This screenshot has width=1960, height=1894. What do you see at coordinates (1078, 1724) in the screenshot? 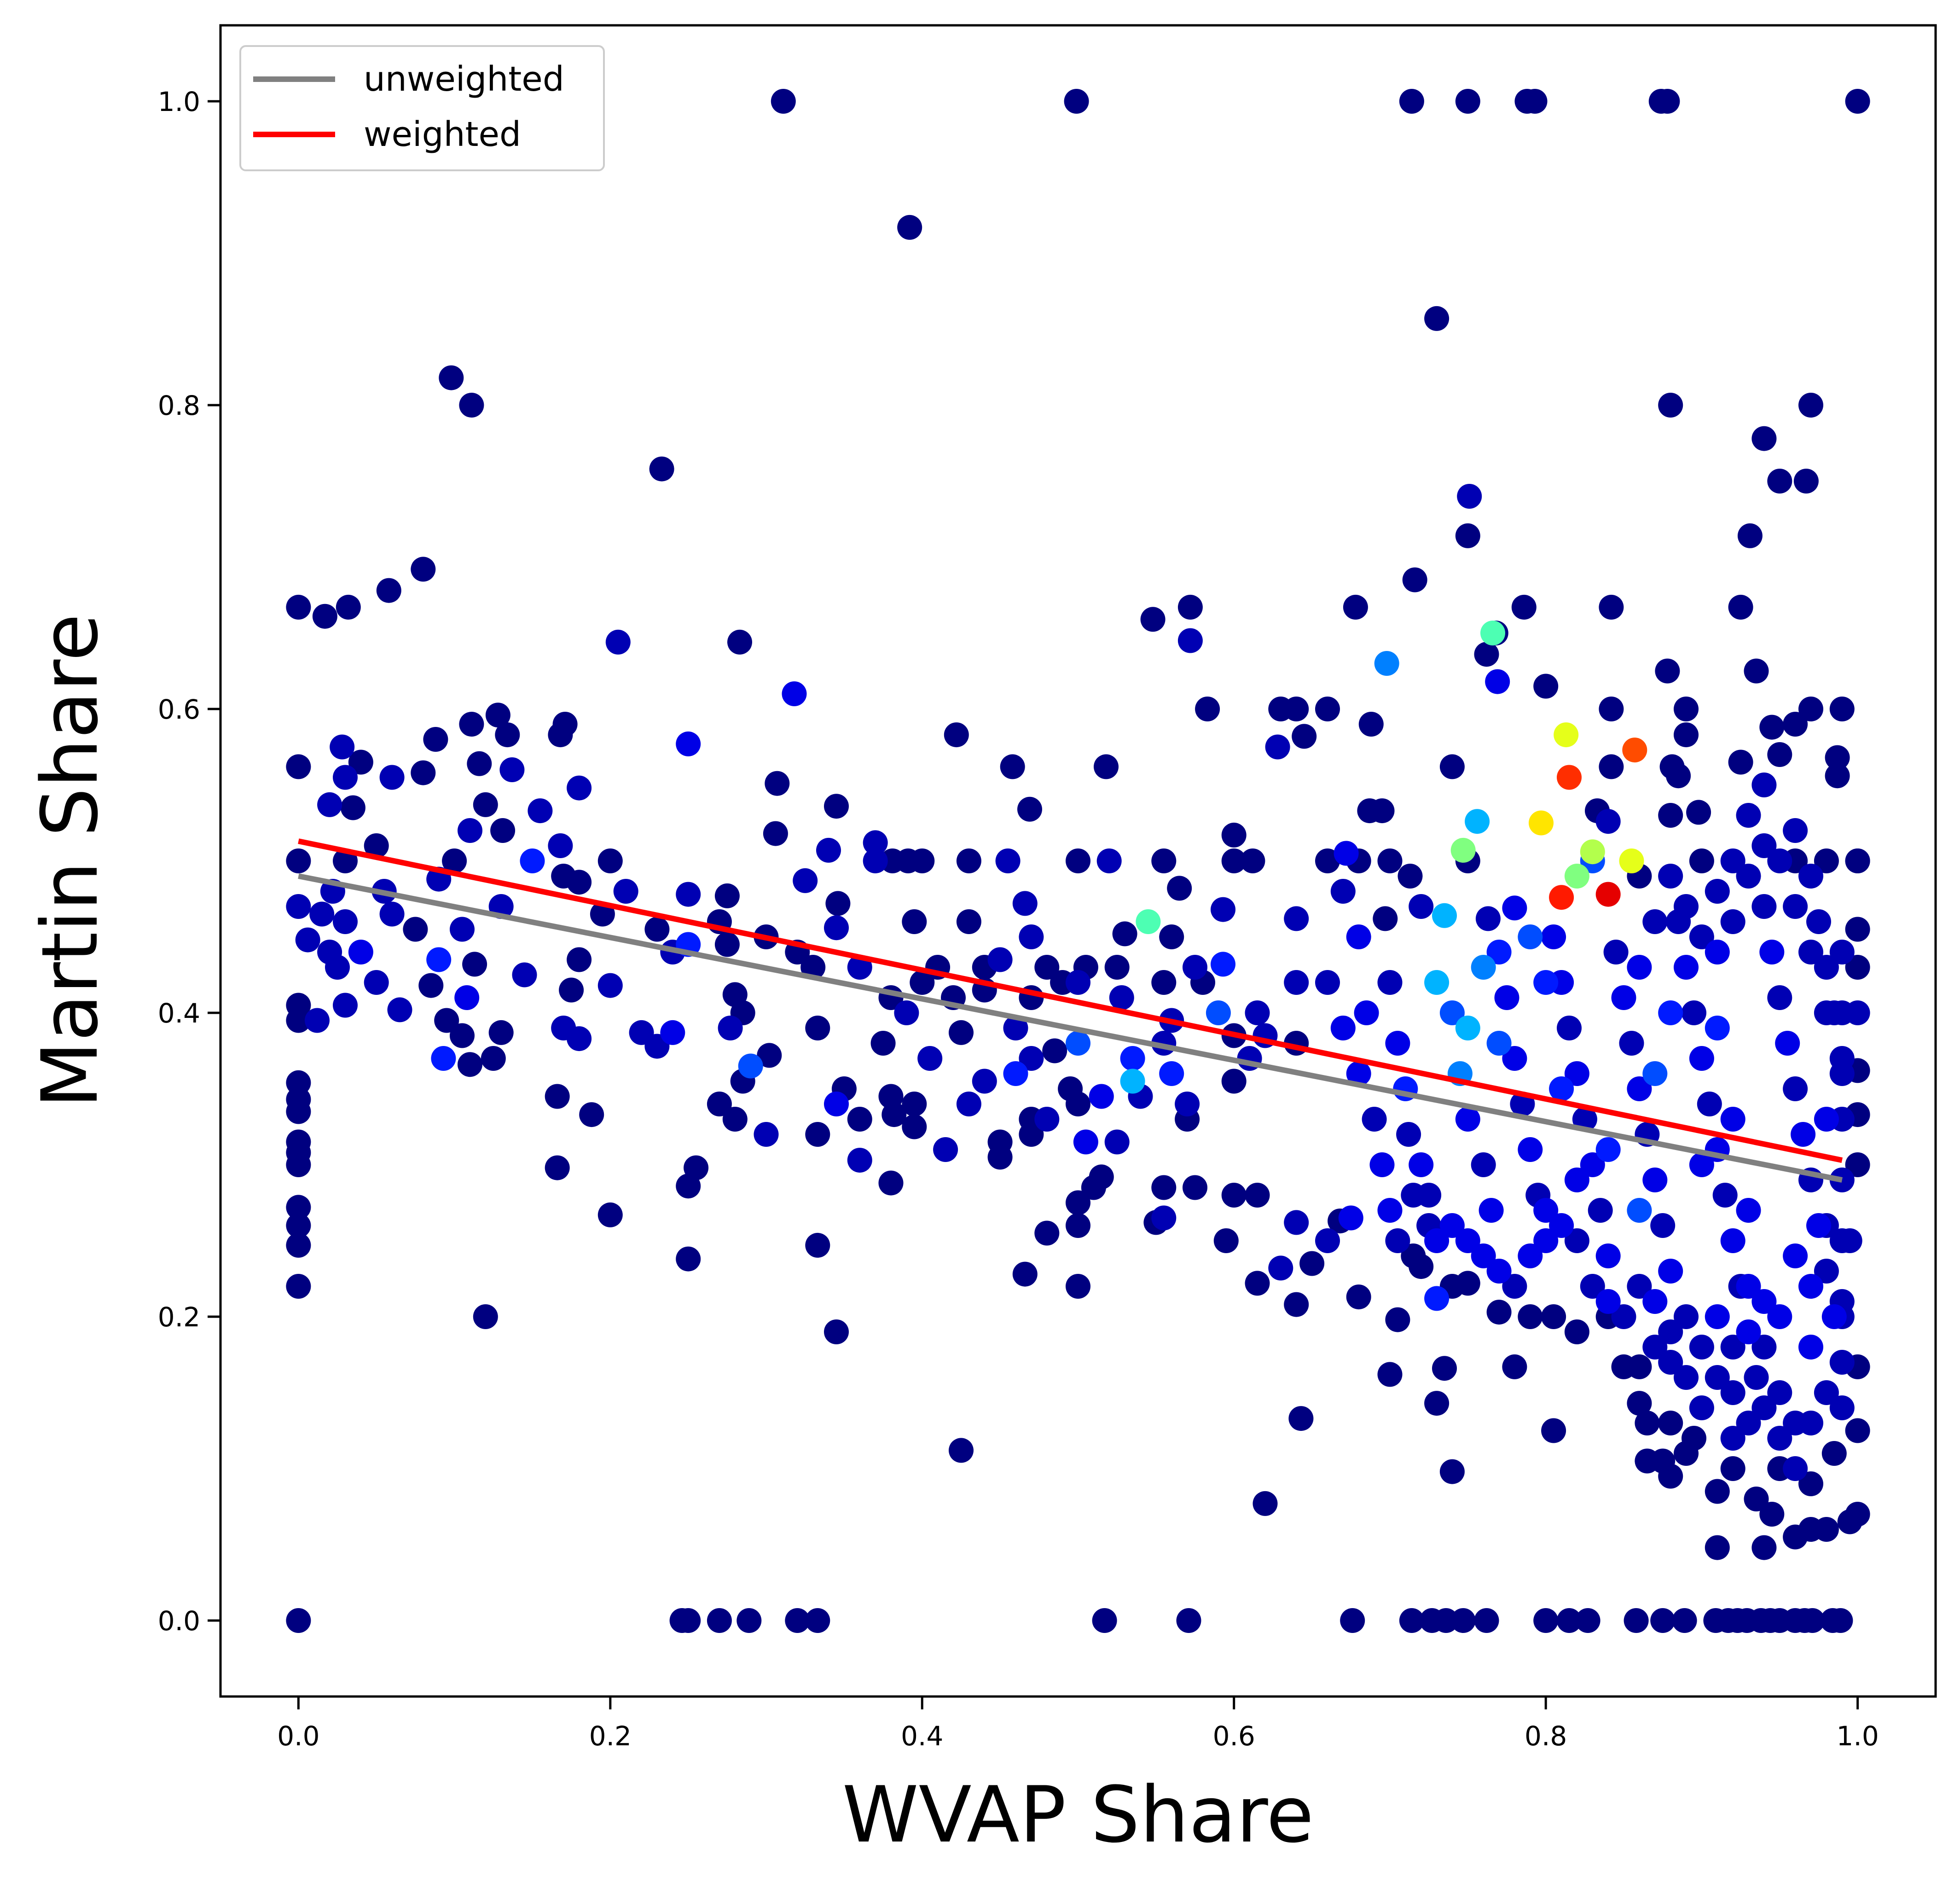
I see `x-axis-ticks: 0.0 0.2 0.4 0.6 0.8 1.0` at bounding box center [1078, 1724].